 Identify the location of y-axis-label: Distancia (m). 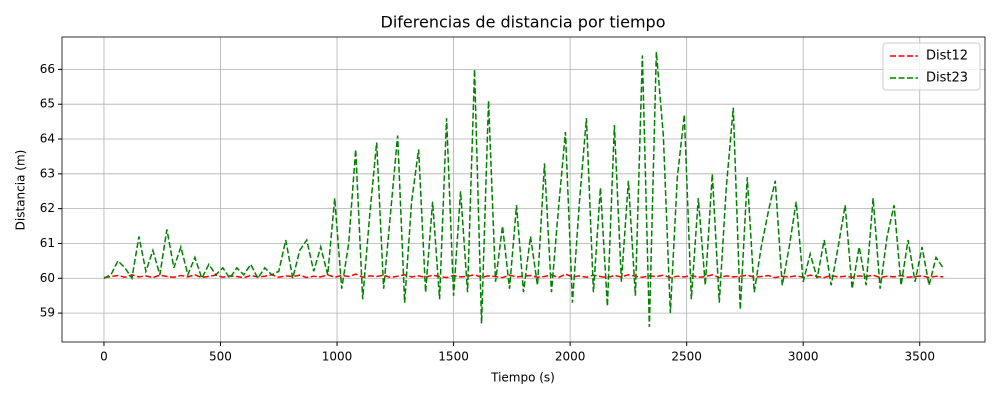
(21, 190).